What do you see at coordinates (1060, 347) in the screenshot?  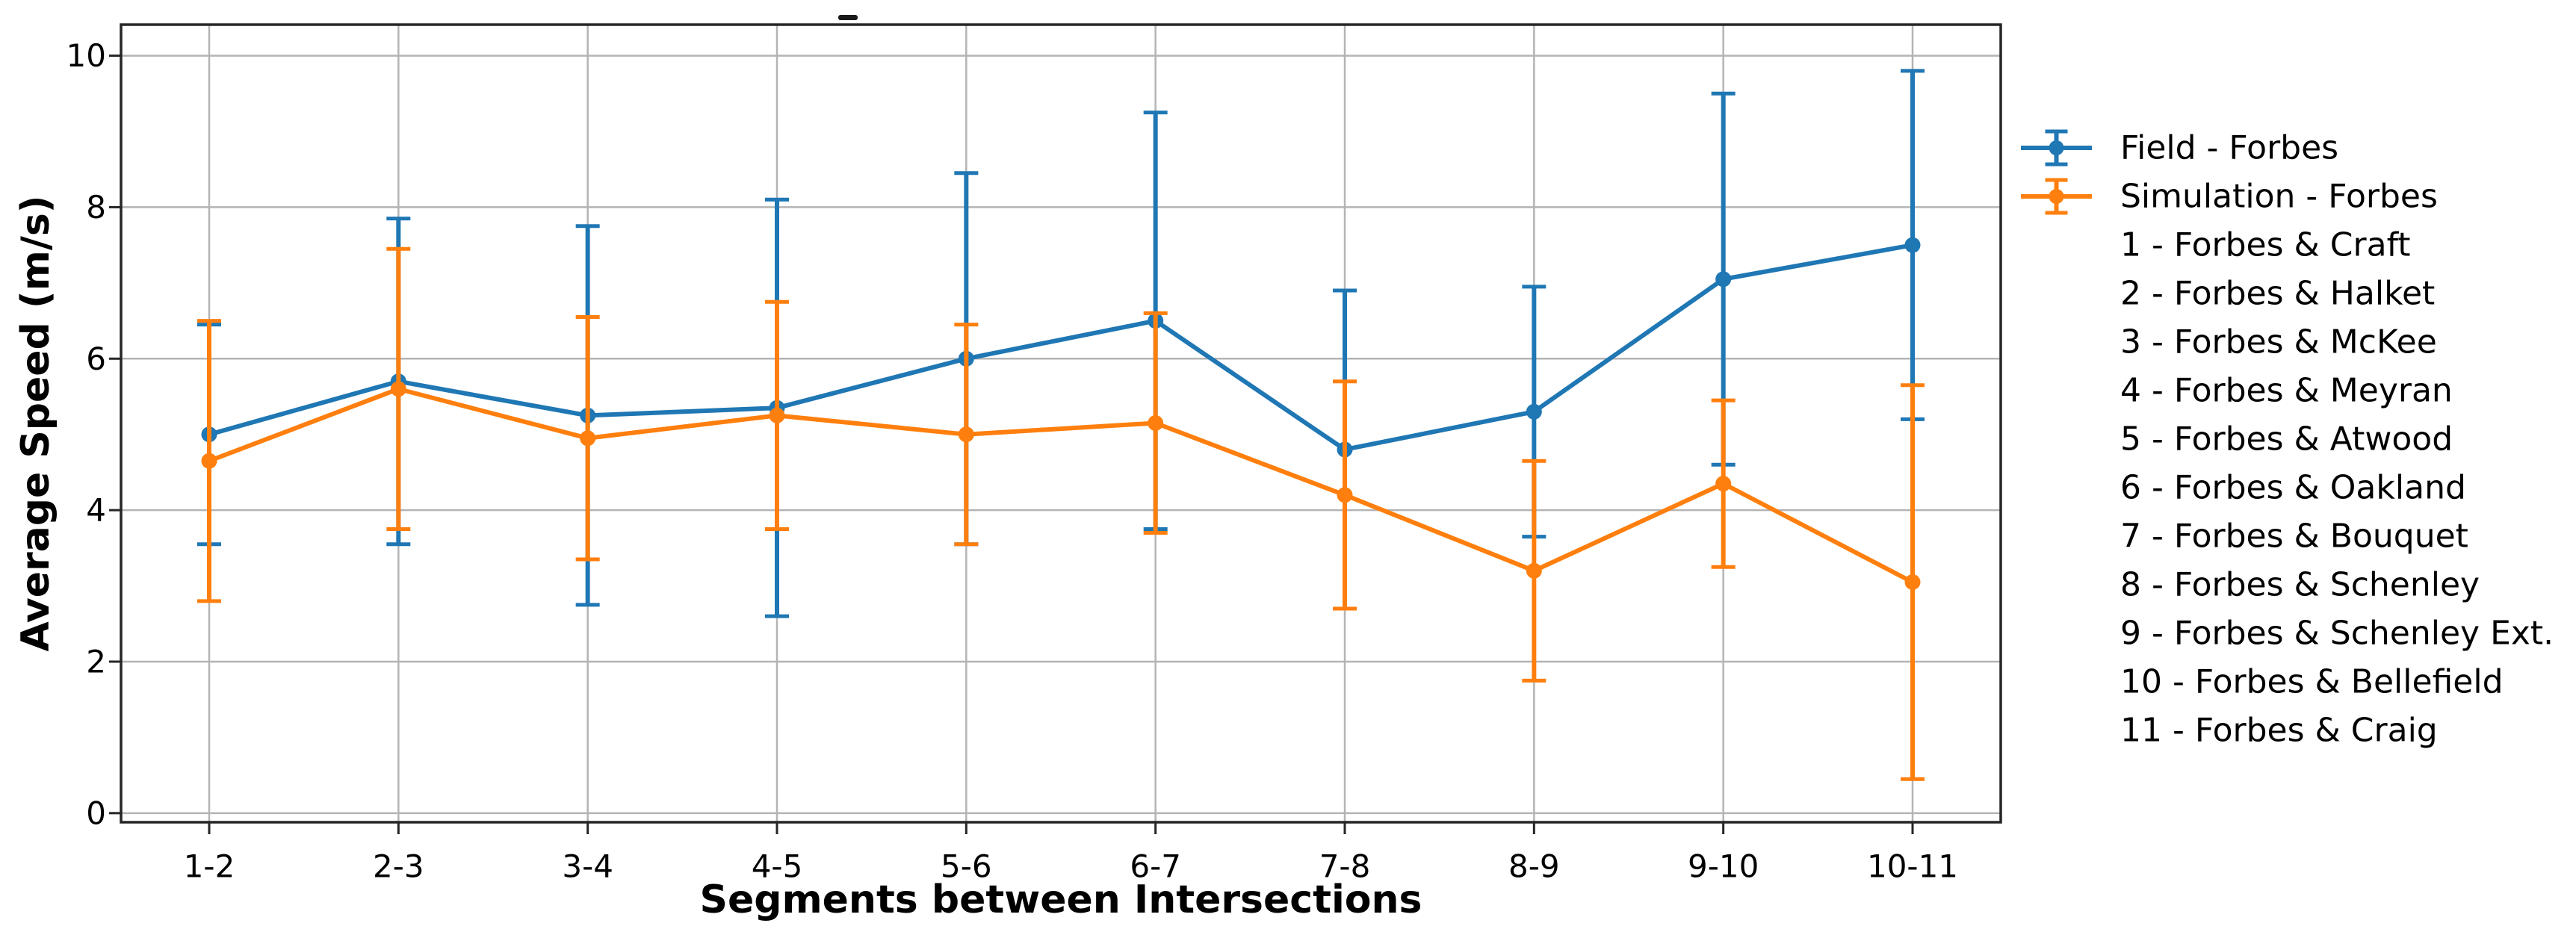 I see `series-line-field-forbes` at bounding box center [1060, 347].